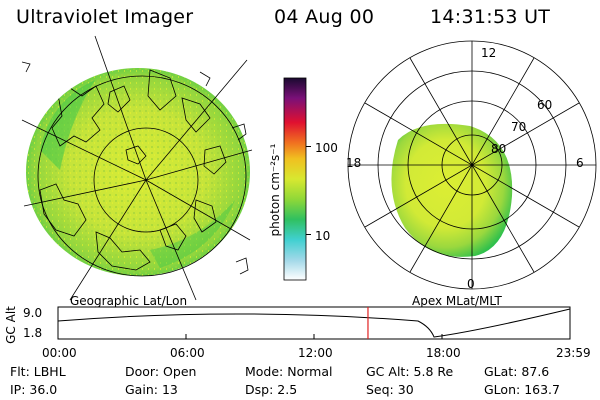 This screenshot has width=600, height=400. What do you see at coordinates (471, 284) in the screenshot?
I see `mlt-label-0: 0` at bounding box center [471, 284].